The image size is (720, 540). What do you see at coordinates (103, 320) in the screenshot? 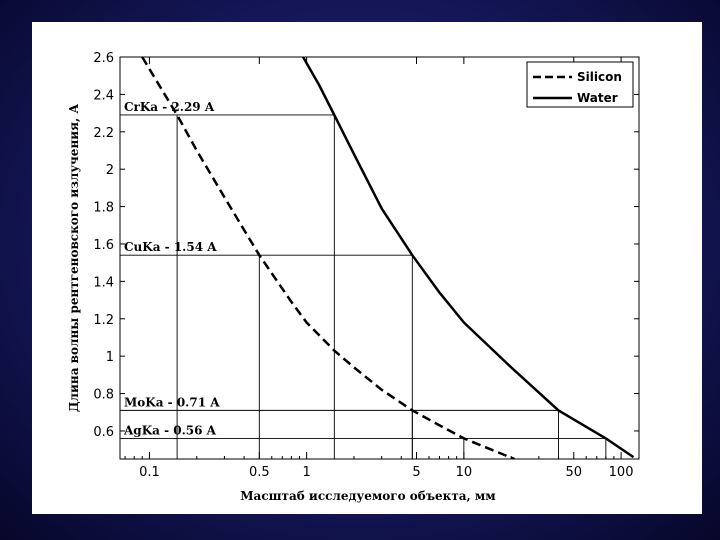
I see `y-tick-label: 1.2` at bounding box center [103, 320].